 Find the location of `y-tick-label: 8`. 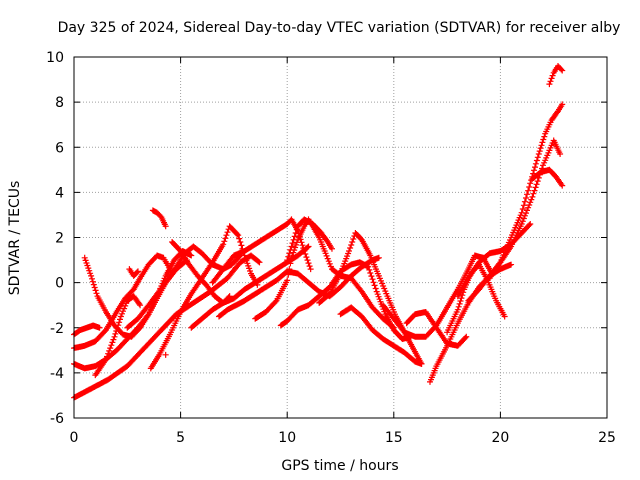

y-tick-label: 8 is located at coordinates (59, 103).